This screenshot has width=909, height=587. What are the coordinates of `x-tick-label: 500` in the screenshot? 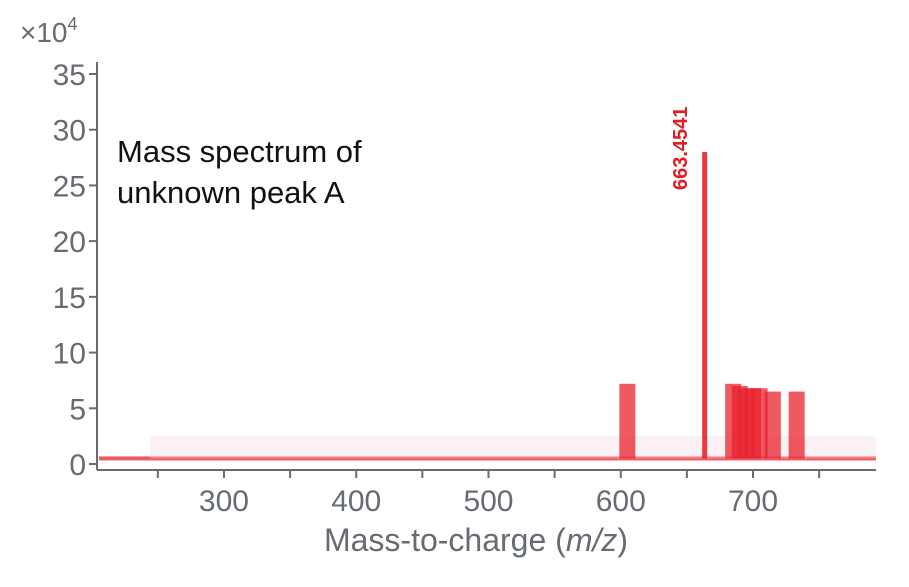 It's located at (488, 501).